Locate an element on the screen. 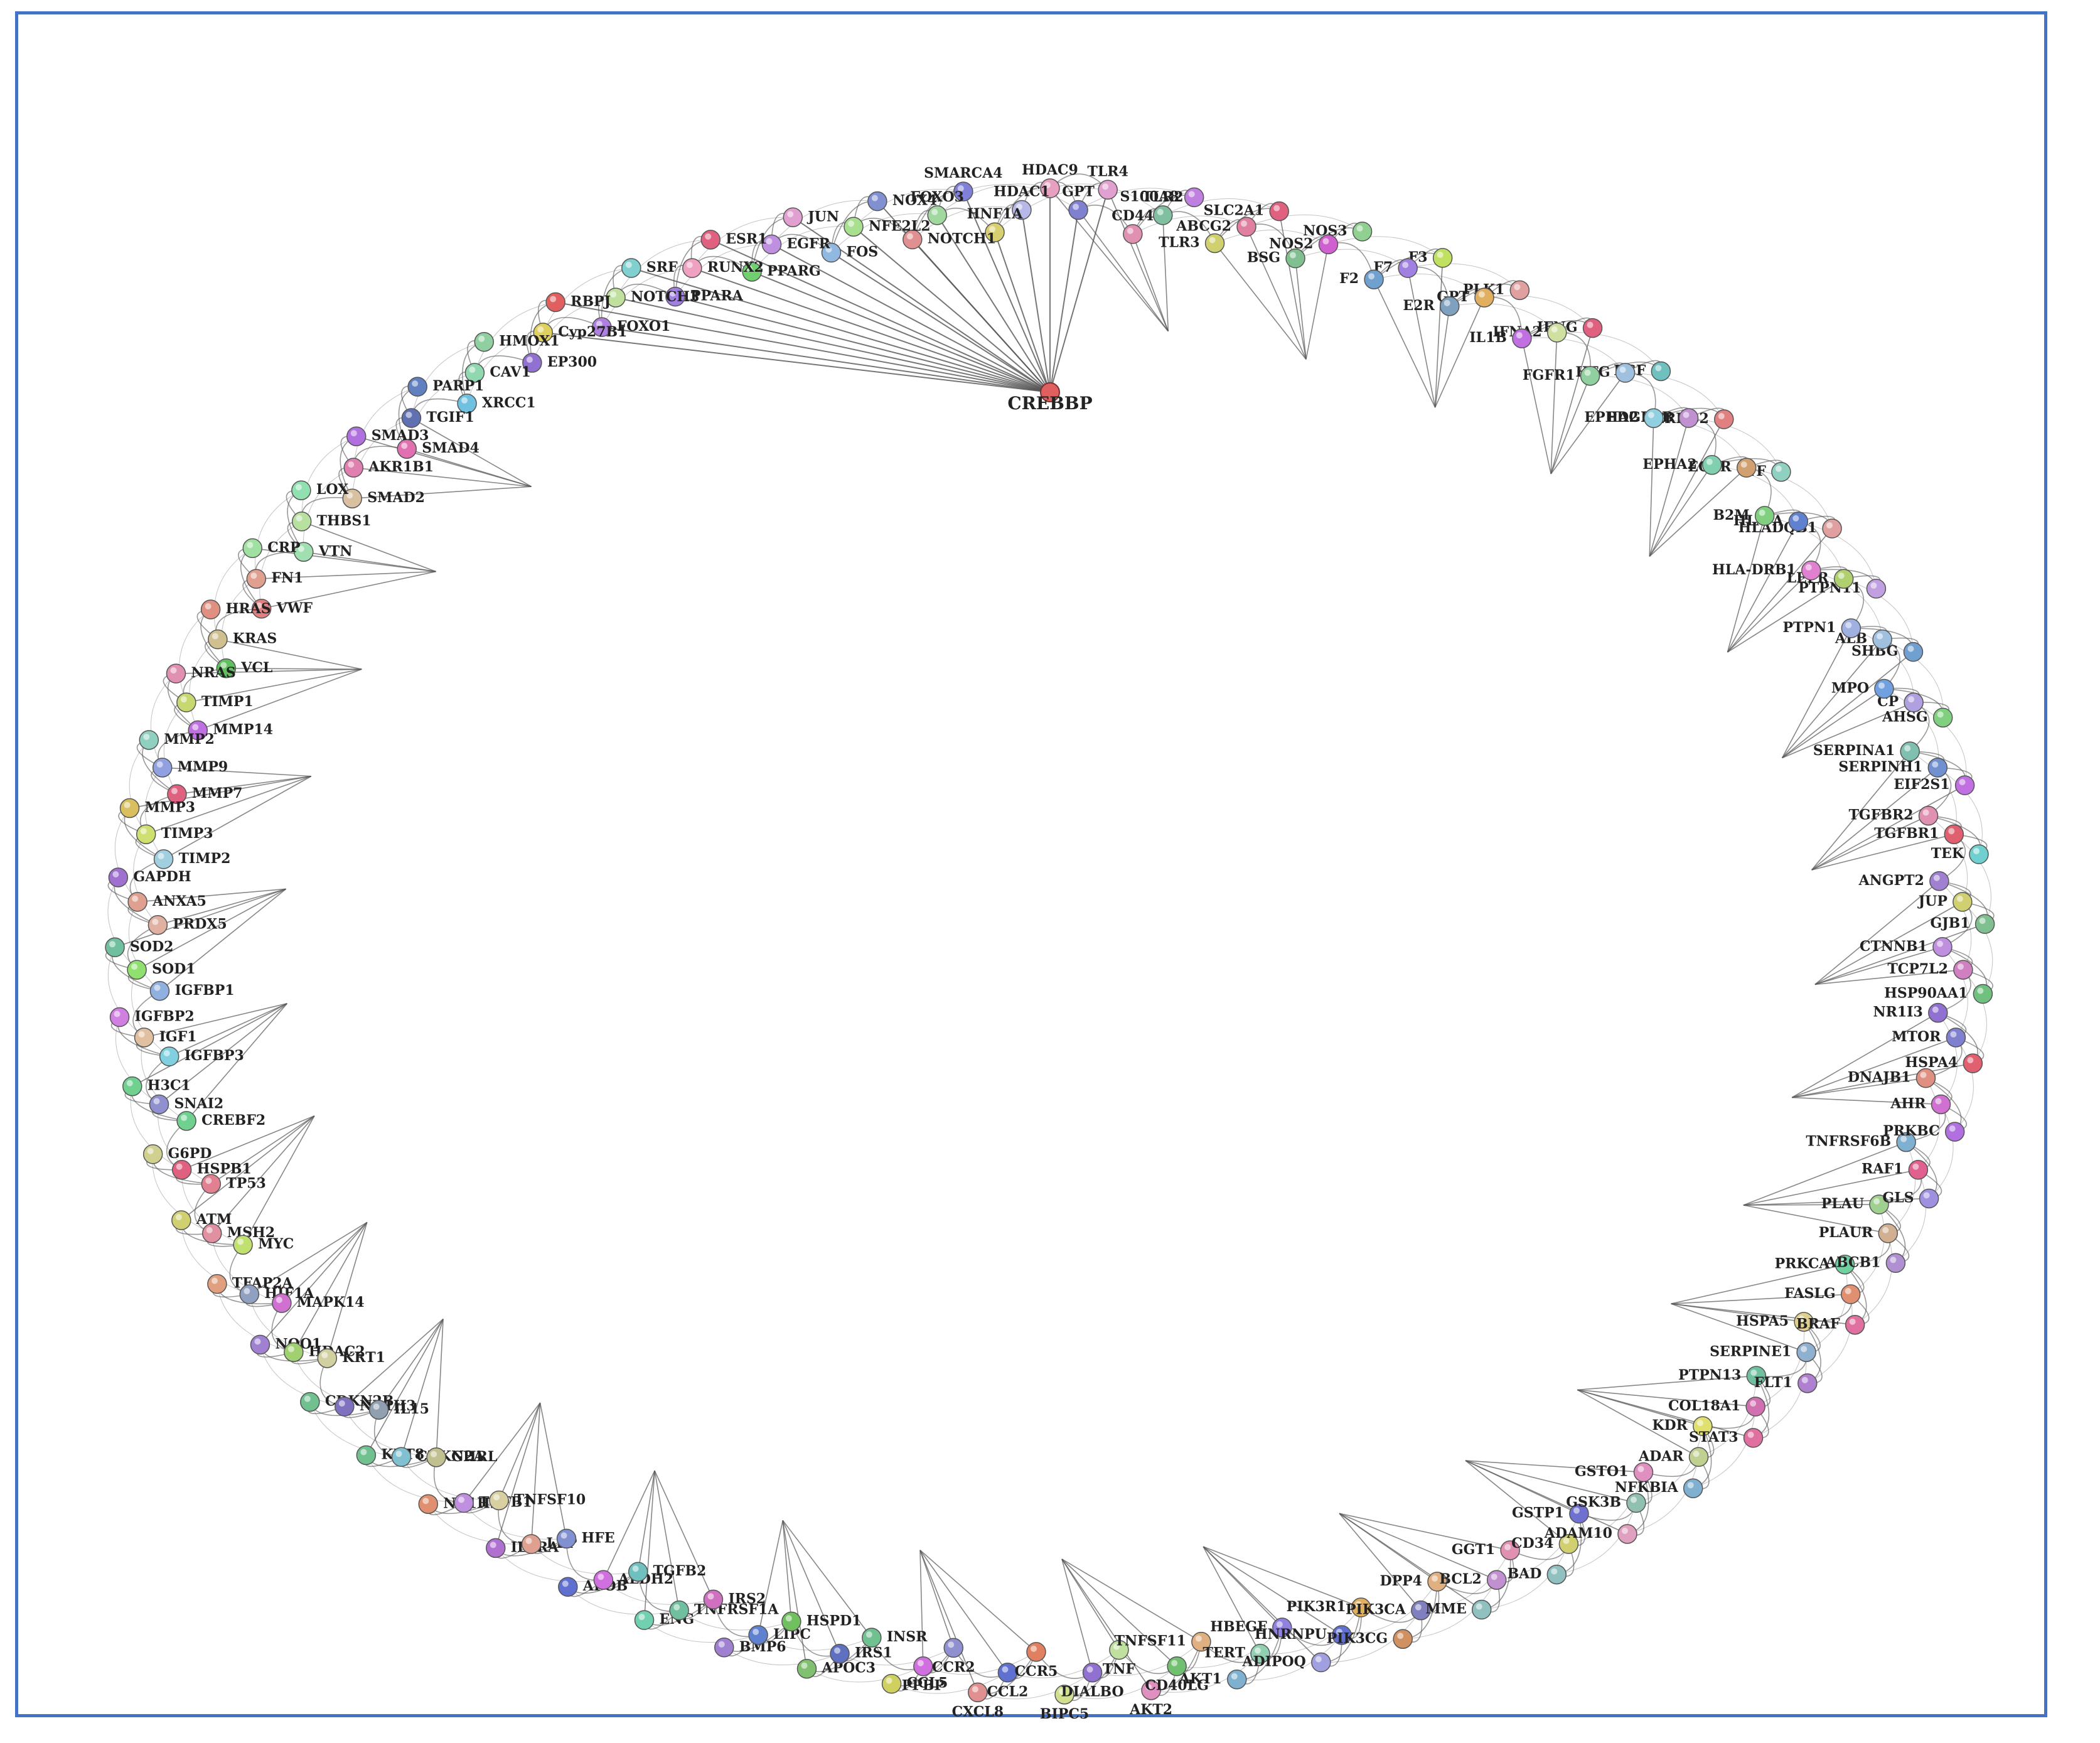 The width and height of the screenshot is (2100, 1743). gene-node: KDR is located at coordinates (1682, 1426).